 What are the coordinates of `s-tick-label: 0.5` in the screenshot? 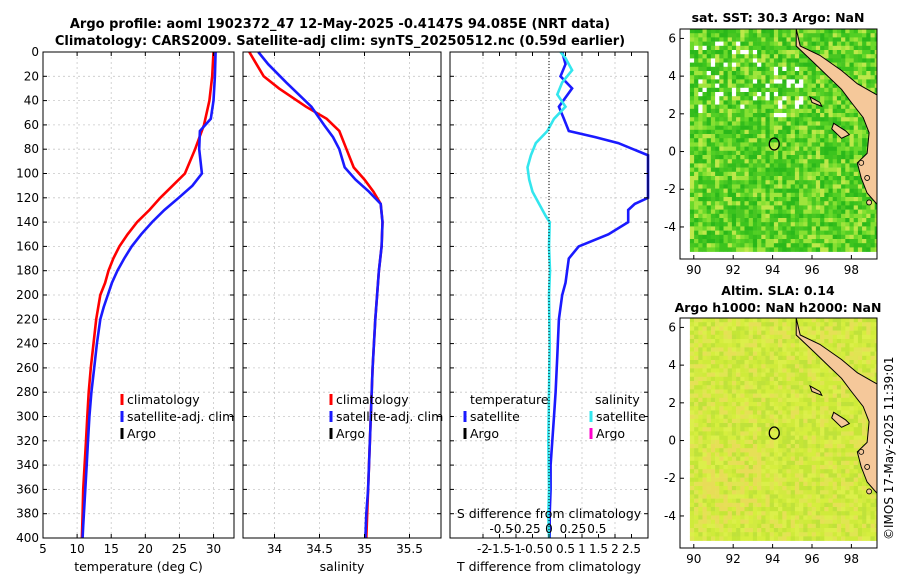 It's located at (596, 529).